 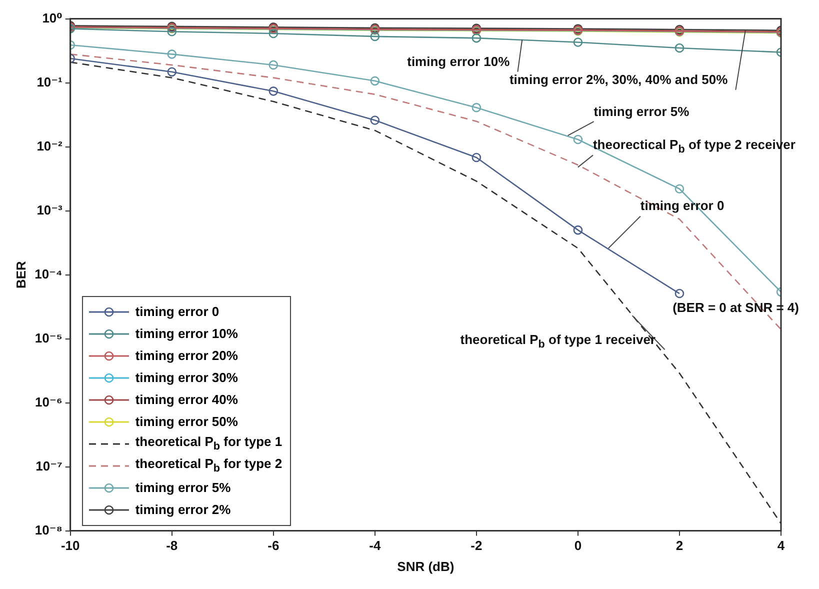 I want to click on x-tick-label: -10, so click(x=70, y=546).